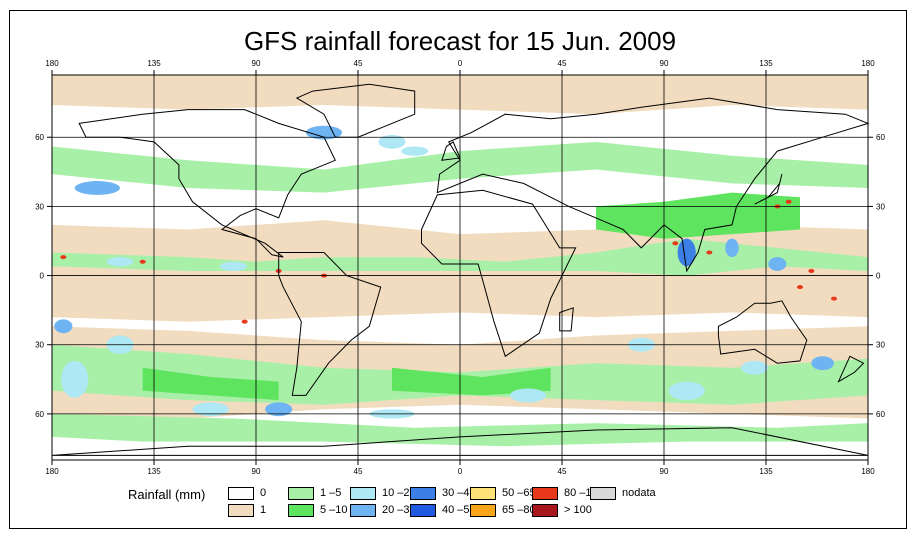 Image resolution: width=920 pixels, height=539 pixels. I want to click on legend-item-label: nodata, so click(639, 493).